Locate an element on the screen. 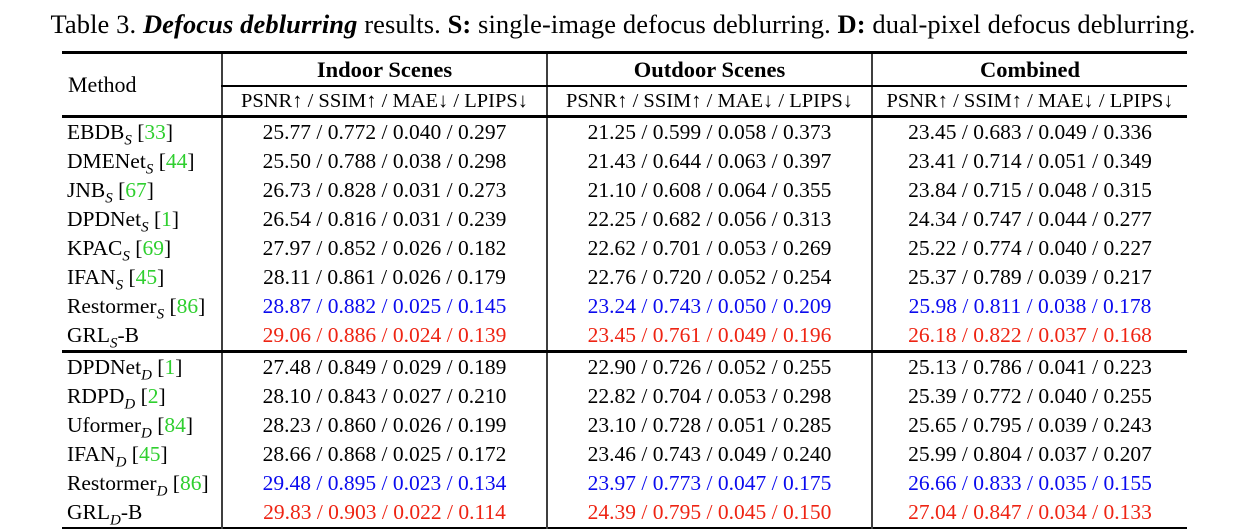 This screenshot has height=532, width=1246. citation-number: 84 is located at coordinates (175, 424).